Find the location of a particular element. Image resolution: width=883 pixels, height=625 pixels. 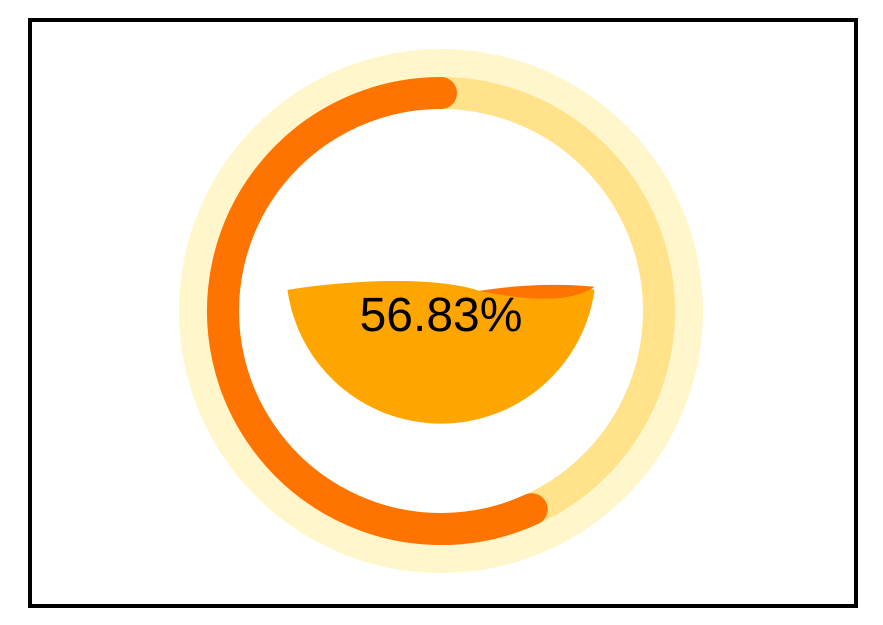

liquid-wave-crest is located at coordinates (537, 291).